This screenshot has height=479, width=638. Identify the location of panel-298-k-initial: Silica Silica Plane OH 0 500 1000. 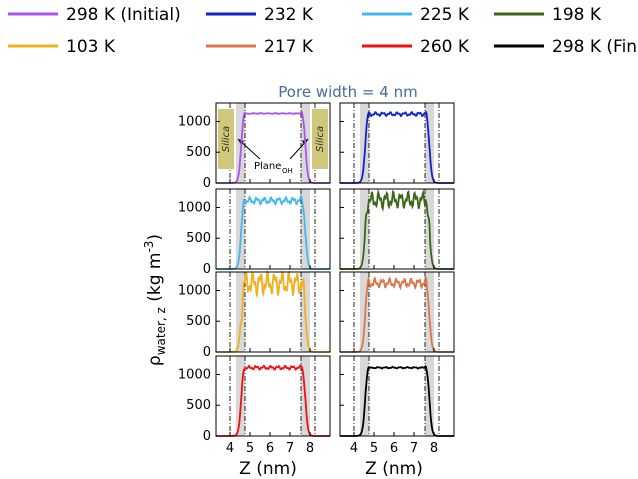
(254, 146).